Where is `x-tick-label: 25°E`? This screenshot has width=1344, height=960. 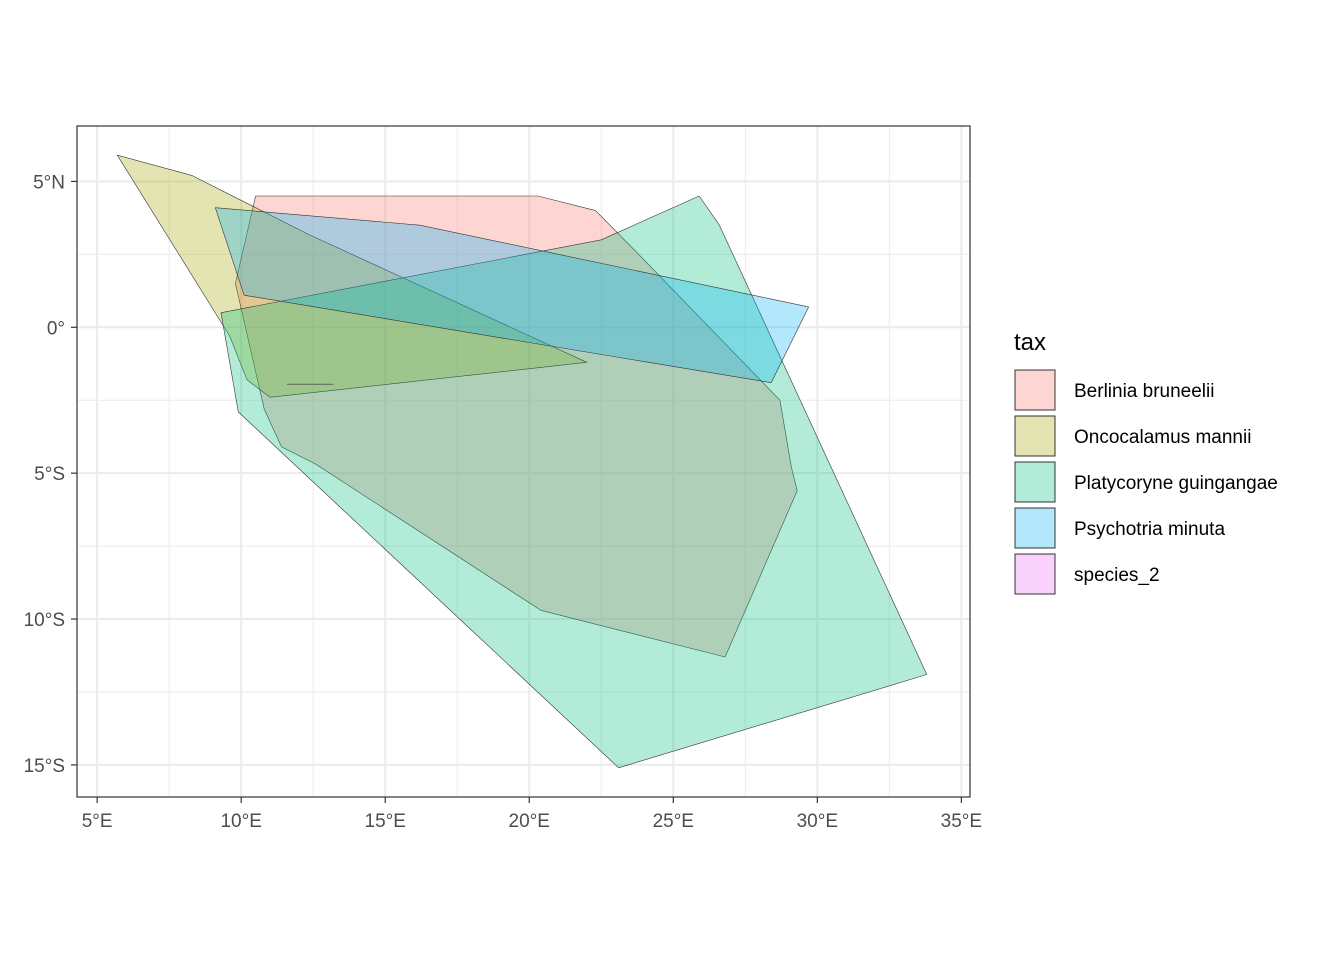
x-tick-label: 25°E is located at coordinates (673, 821).